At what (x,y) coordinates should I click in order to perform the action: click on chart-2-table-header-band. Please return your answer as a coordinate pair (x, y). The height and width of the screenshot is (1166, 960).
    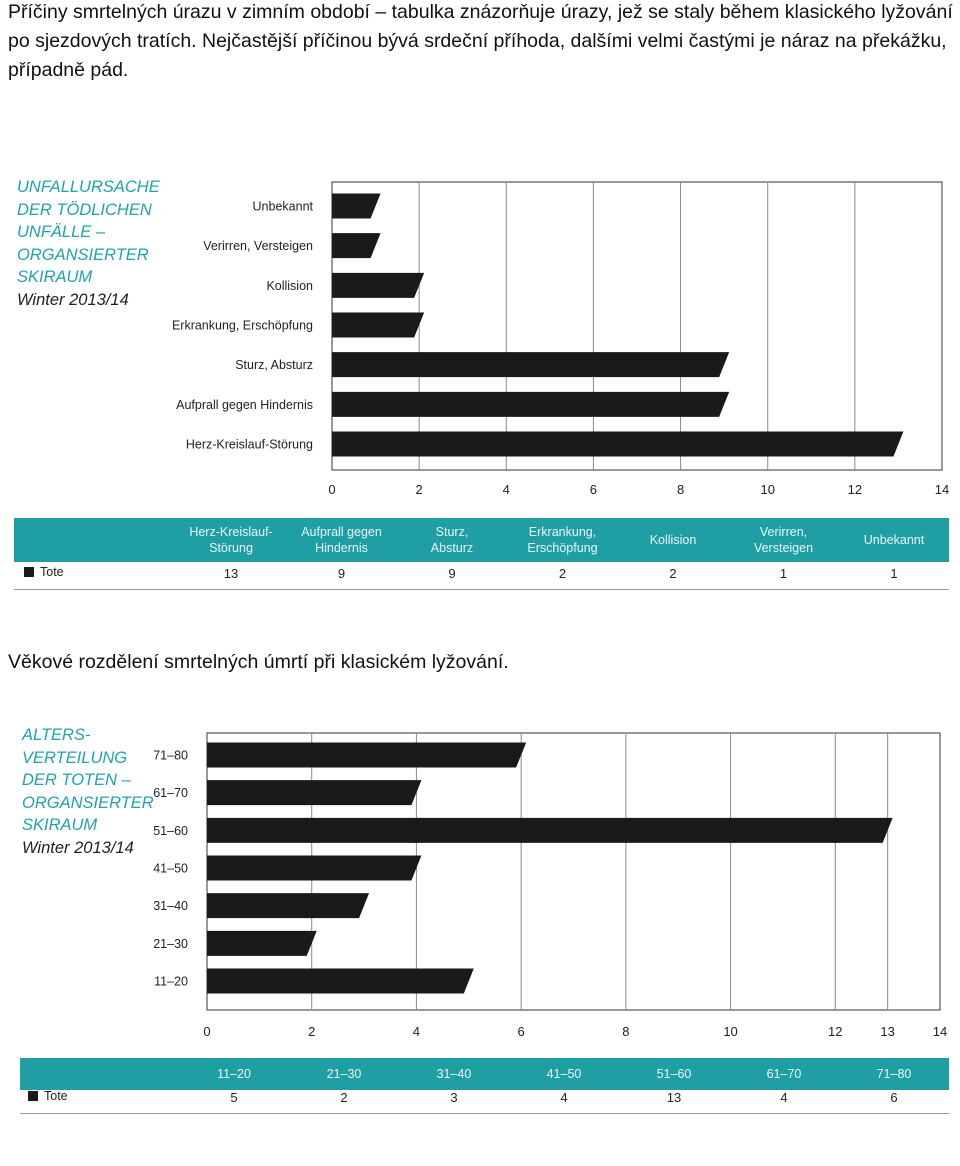
    Looking at the image, I should click on (484, 1074).